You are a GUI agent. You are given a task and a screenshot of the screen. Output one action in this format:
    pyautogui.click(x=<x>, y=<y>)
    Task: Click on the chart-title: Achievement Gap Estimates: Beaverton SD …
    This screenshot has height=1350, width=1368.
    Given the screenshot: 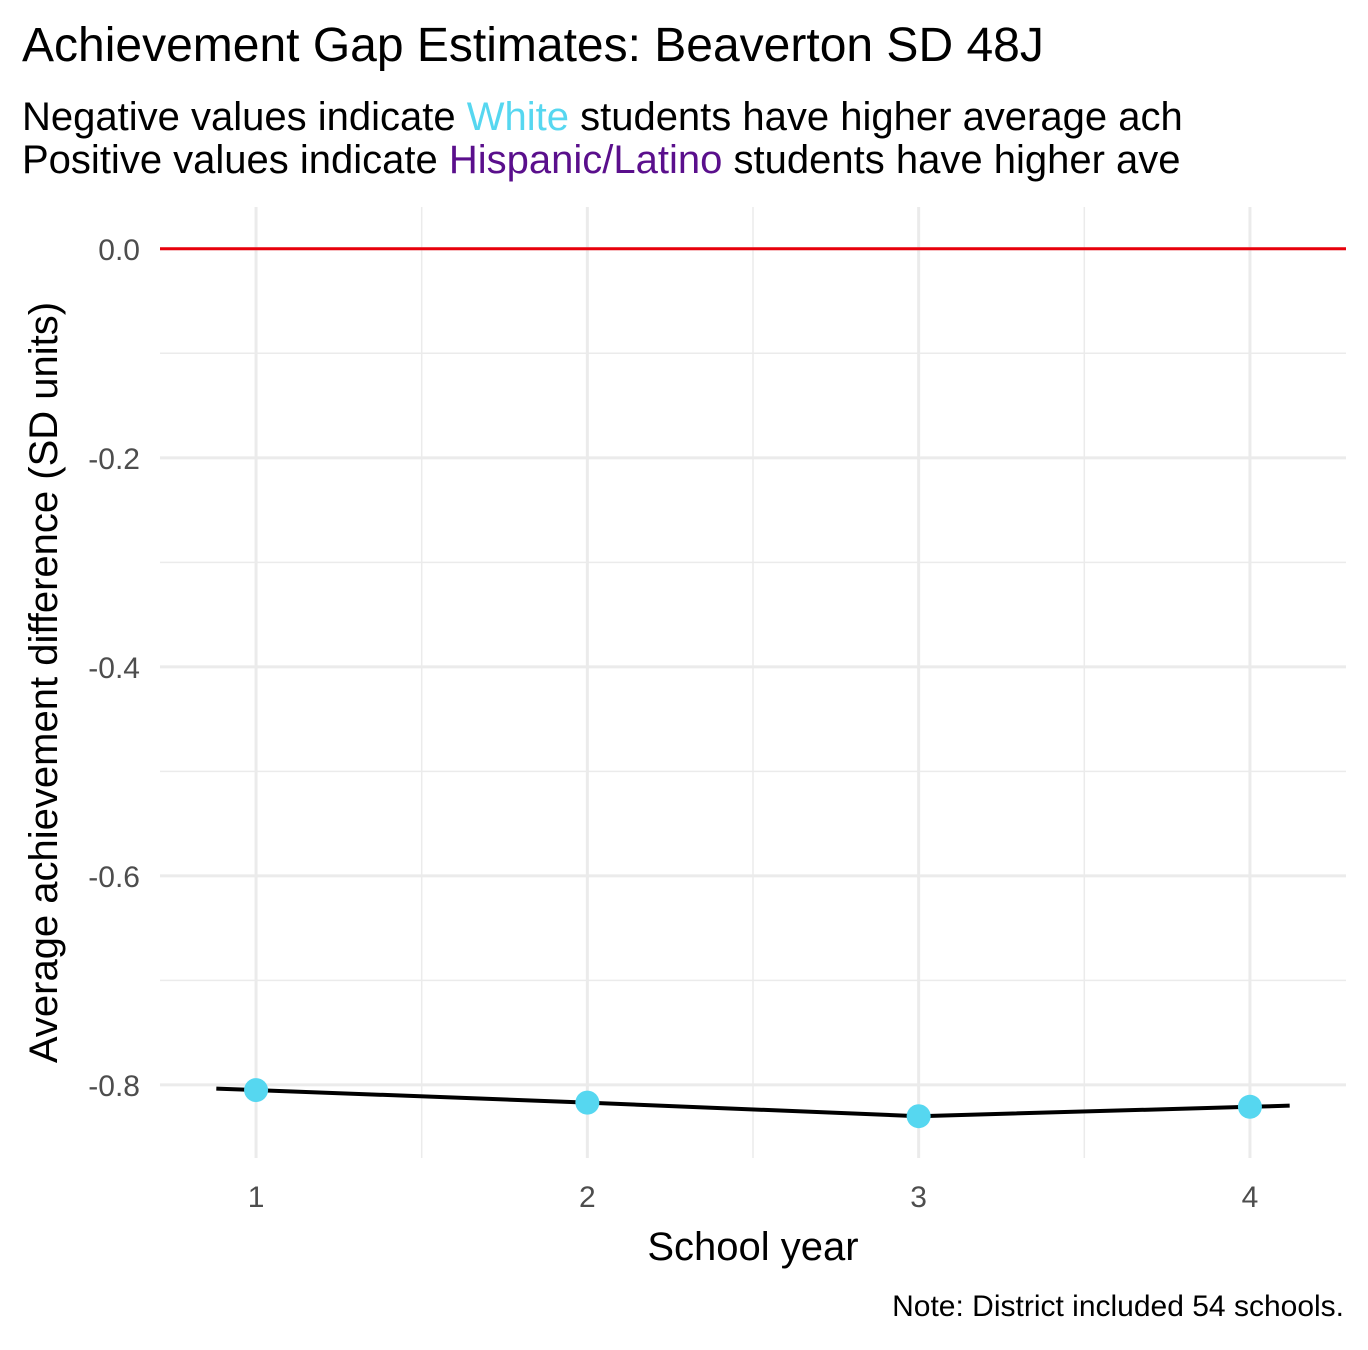 What is the action you would take?
    pyautogui.click(x=533, y=45)
    